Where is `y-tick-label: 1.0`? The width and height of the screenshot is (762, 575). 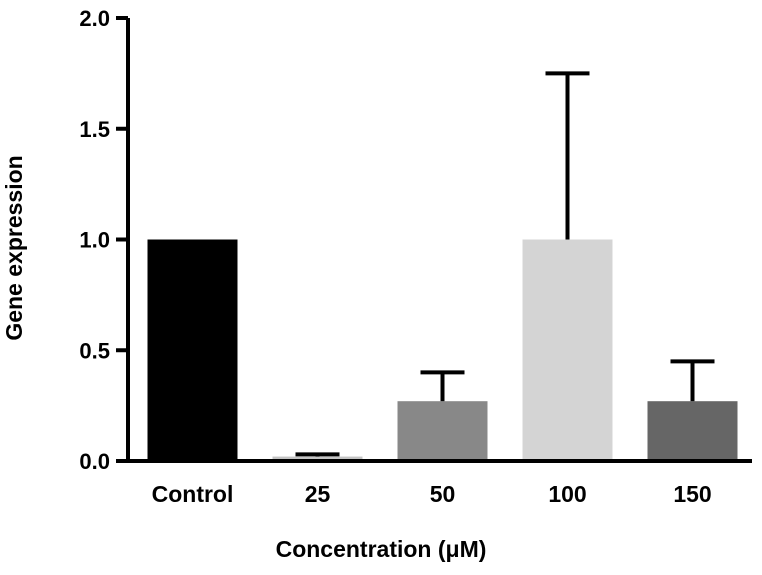
y-tick-label: 1.0 is located at coordinates (94, 240).